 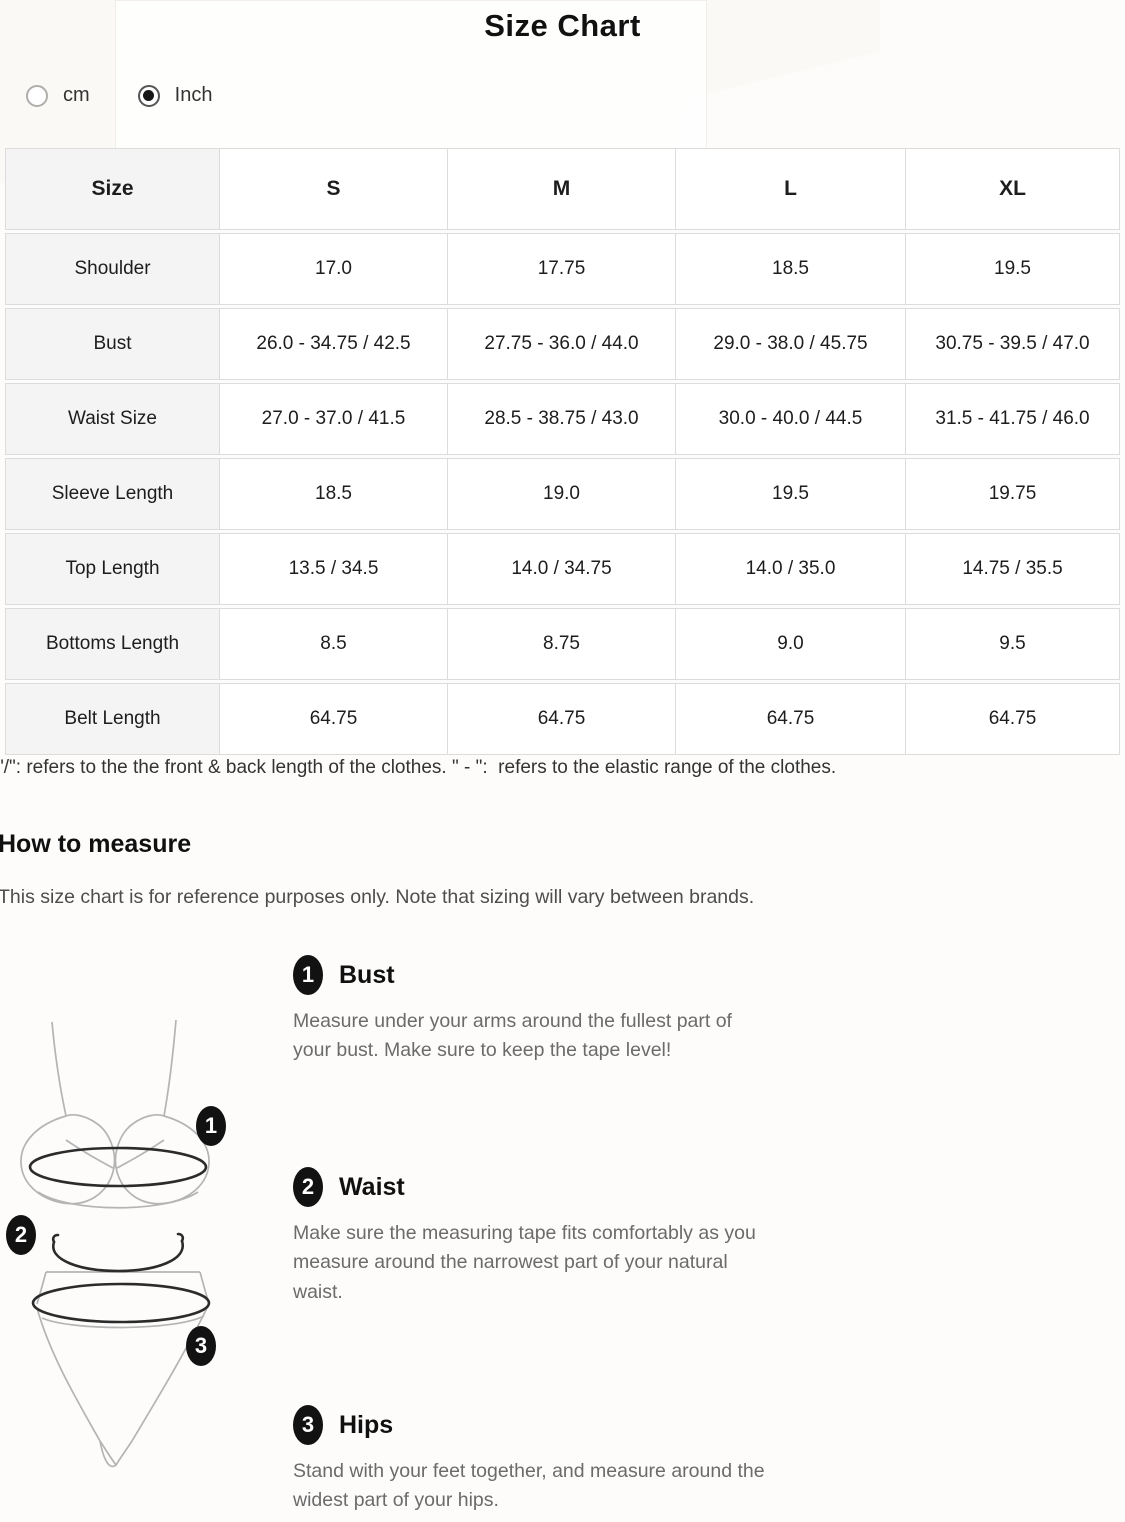 What do you see at coordinates (112, 269) in the screenshot?
I see `row-label: Shoulder` at bounding box center [112, 269].